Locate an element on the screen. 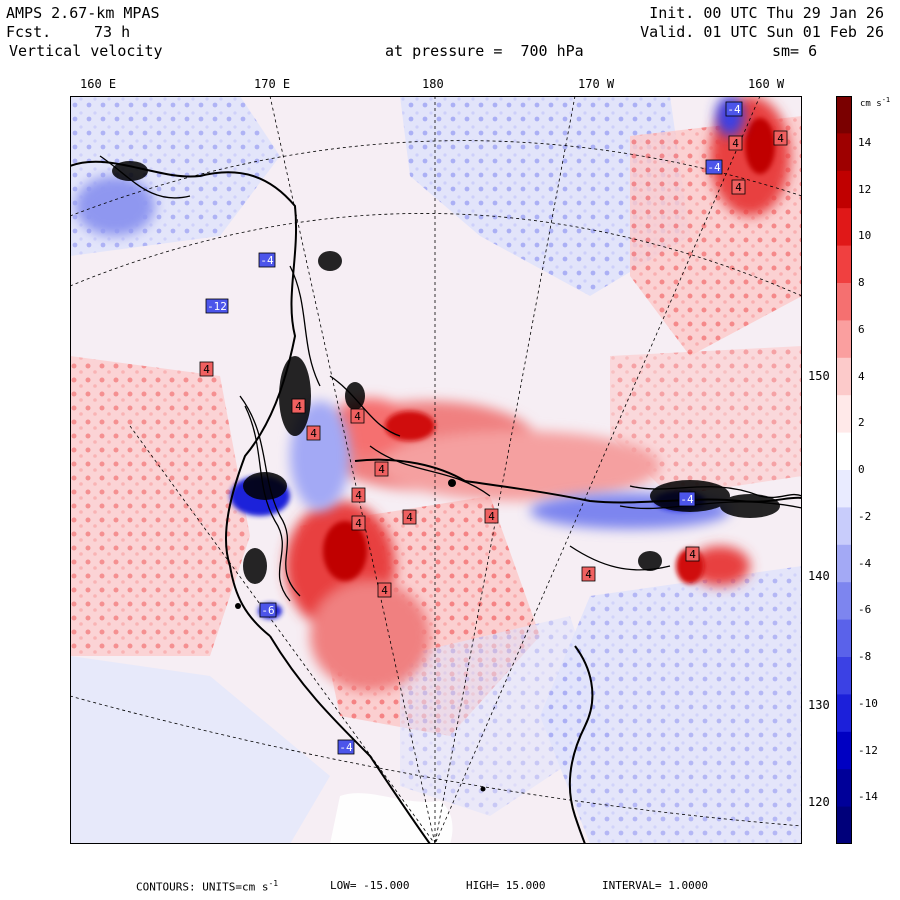  footer-interval: INTERVAL= 1.0000 is located at coordinates (655, 885).